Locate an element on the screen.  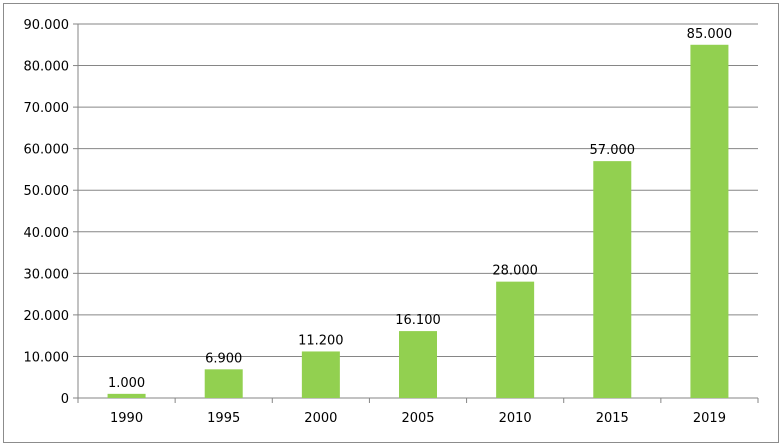
x-tick-label: 2019 is located at coordinates (709, 418).